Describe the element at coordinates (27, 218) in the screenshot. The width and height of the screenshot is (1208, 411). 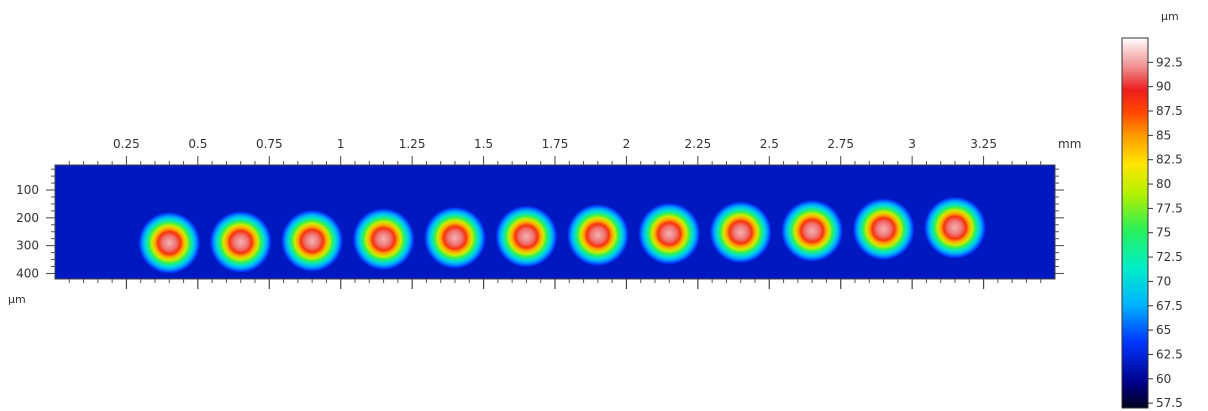
I see `y-tick-label: 200` at that location.